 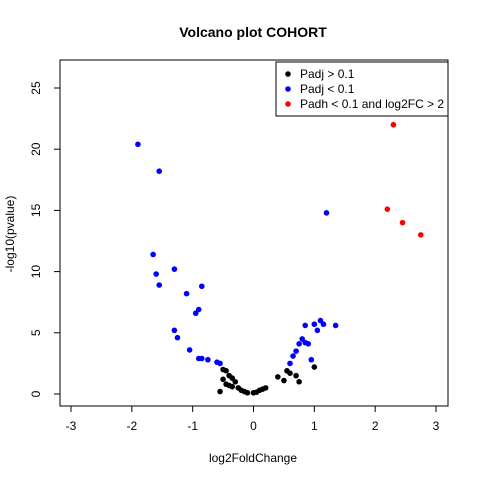 What do you see at coordinates (314, 426) in the screenshot?
I see `x-tick-label: 1` at bounding box center [314, 426].